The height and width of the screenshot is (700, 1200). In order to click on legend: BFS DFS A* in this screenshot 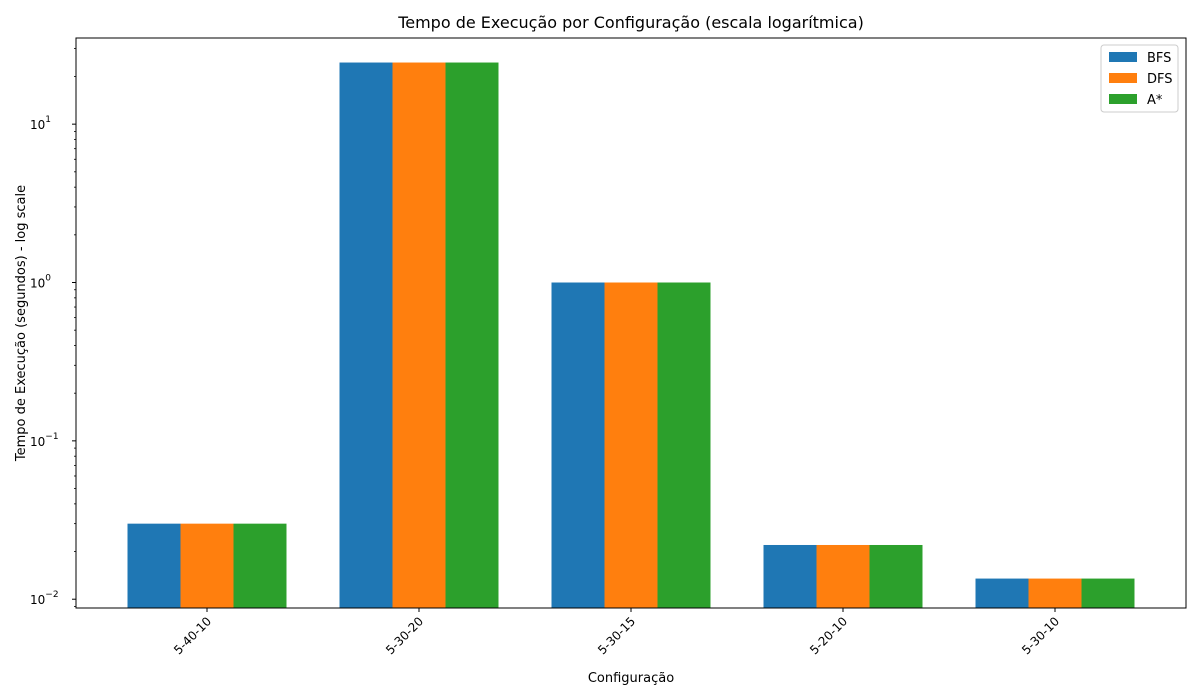, I will do `click(1139, 78)`.